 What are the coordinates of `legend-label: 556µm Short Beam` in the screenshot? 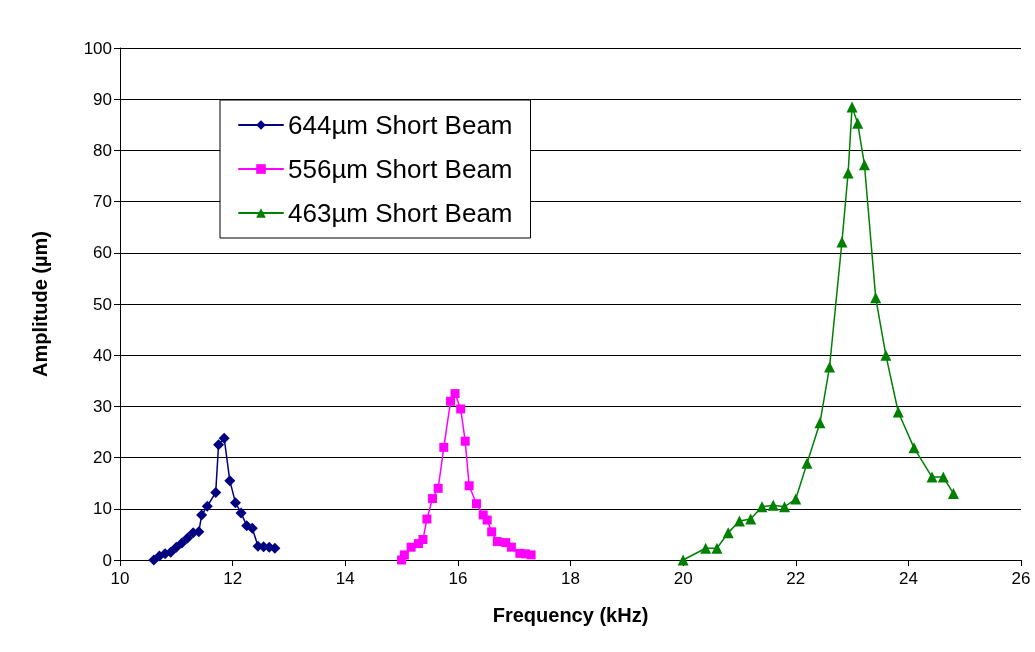 It's located at (400, 169).